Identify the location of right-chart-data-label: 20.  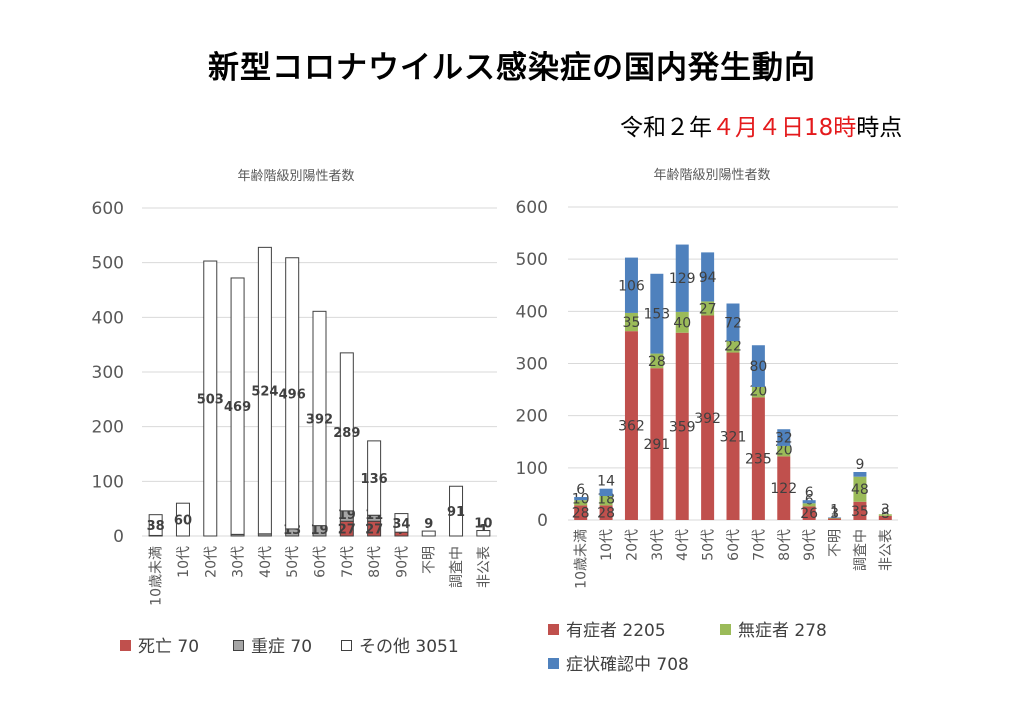
(758, 391).